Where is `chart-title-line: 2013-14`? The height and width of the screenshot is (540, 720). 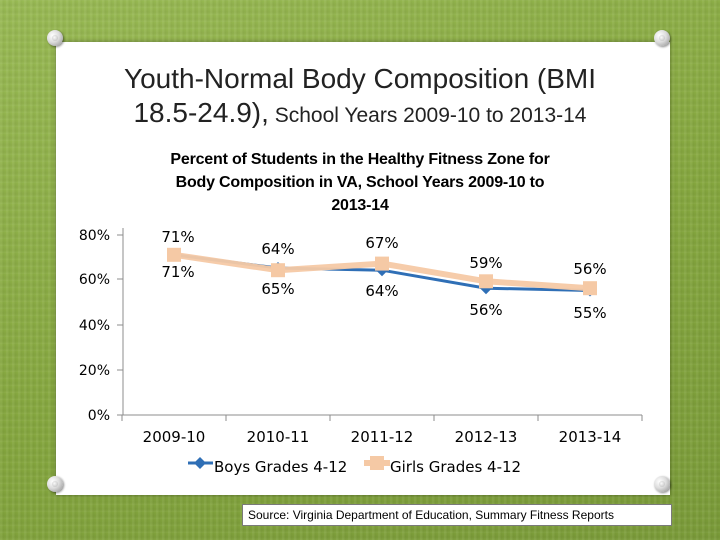 chart-title-line: 2013-14 is located at coordinates (360, 205).